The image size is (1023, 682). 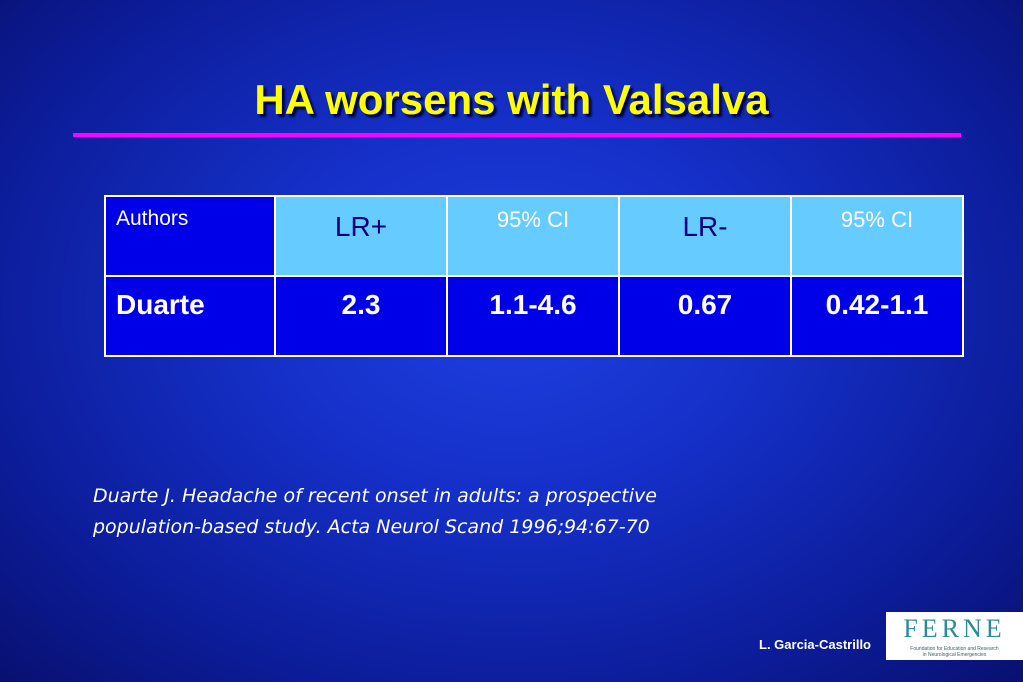 I want to click on slide-title: HA worsens with Valsalva, so click(x=511, y=99).